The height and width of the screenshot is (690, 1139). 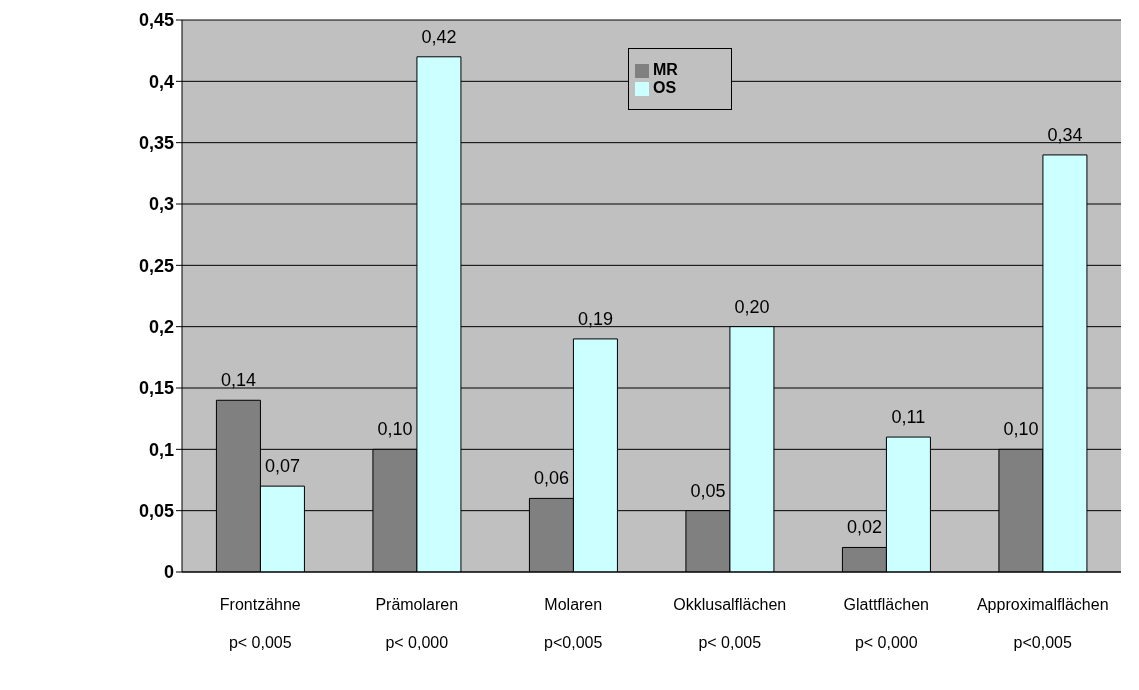 What do you see at coordinates (551, 478) in the screenshot?
I see `data-label: 0,06` at bounding box center [551, 478].